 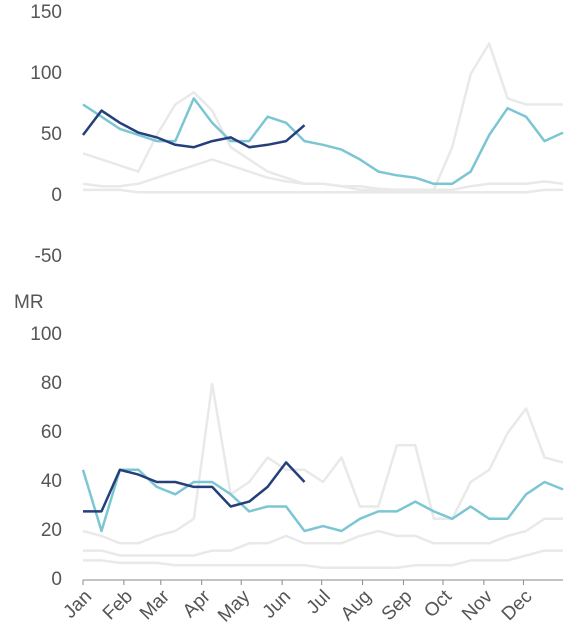 I want to click on x-tick-label: Jan, so click(x=78, y=604).